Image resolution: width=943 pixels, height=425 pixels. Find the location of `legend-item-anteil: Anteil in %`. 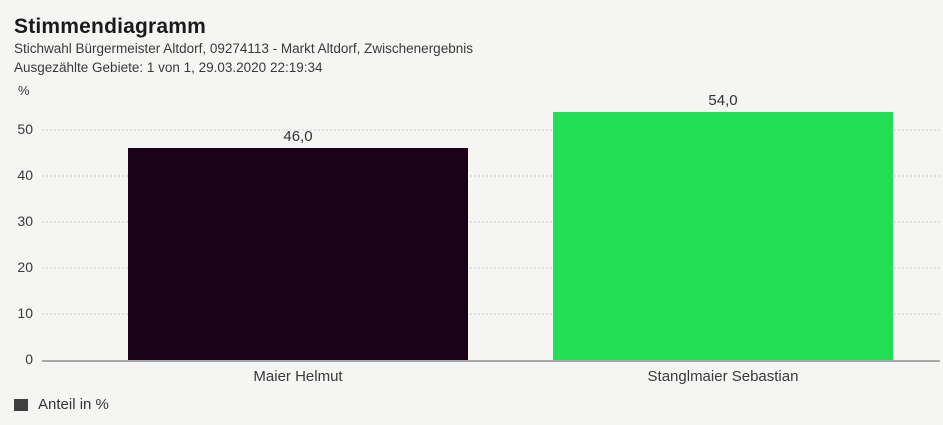

legend-item-anteil: Anteil in % is located at coordinates (61, 404).